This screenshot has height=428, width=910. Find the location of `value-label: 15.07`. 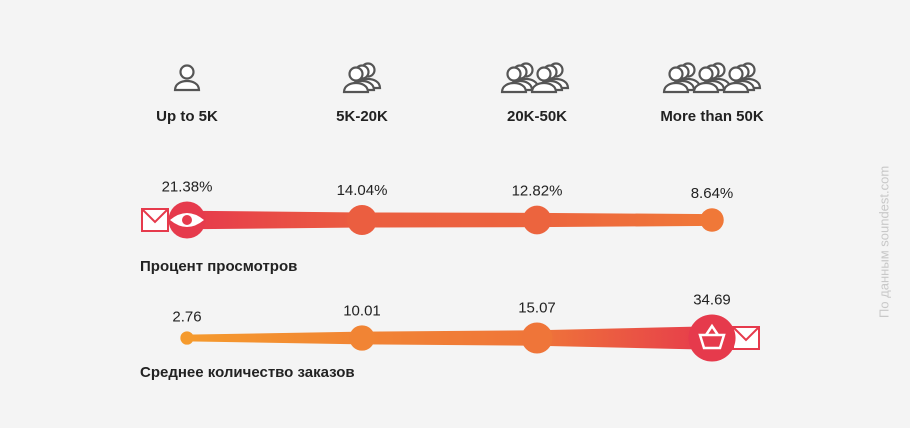

value-label: 15.07 is located at coordinates (537, 307).